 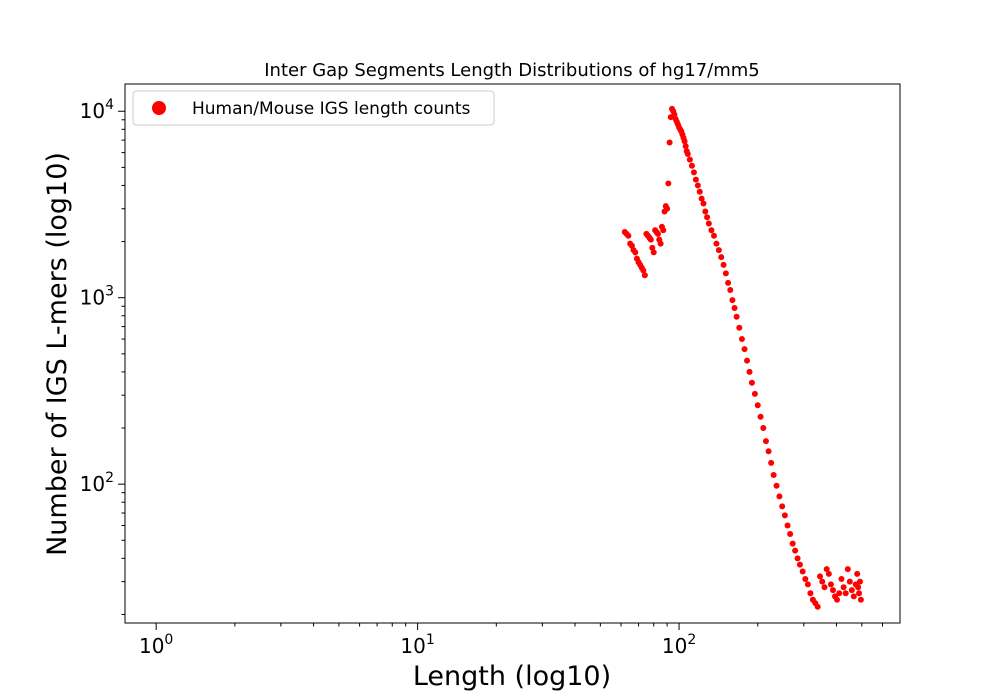 What do you see at coordinates (97, 110) in the screenshot?
I see `y-tick-label: 10⁴` at bounding box center [97, 110].